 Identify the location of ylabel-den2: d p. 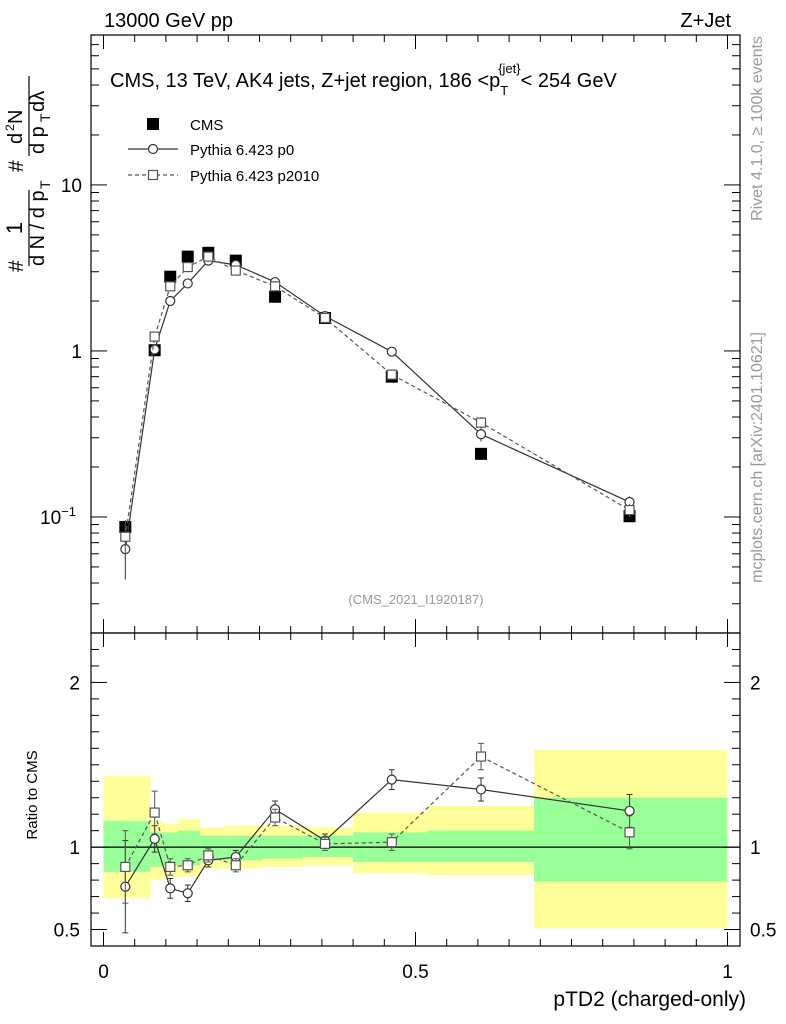
(38, 140).